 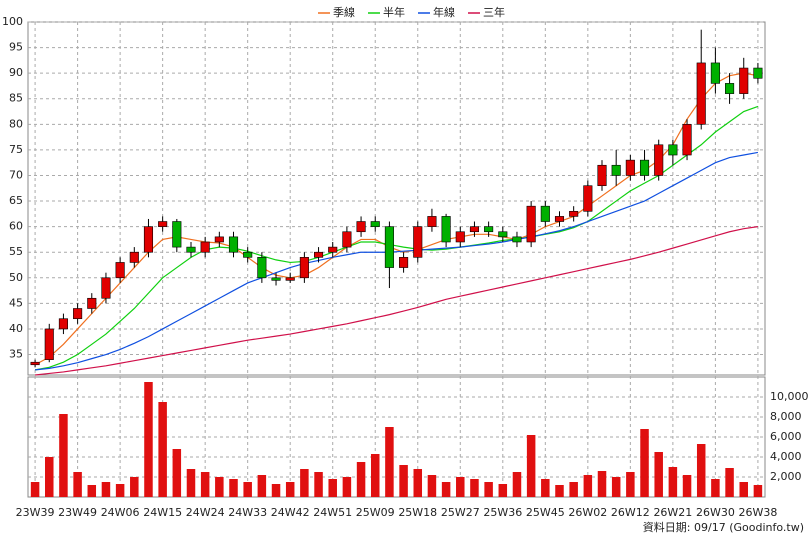 I want to click on y-tick-label: 80, so click(x=16, y=123).